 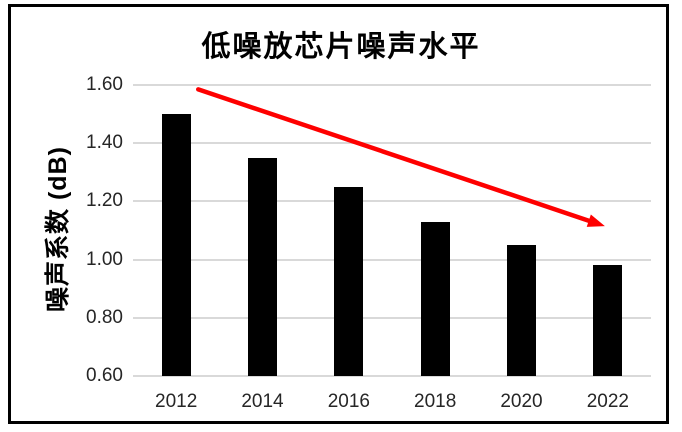 What do you see at coordinates (595, 220) in the screenshot?
I see `trend-arrow-head` at bounding box center [595, 220].